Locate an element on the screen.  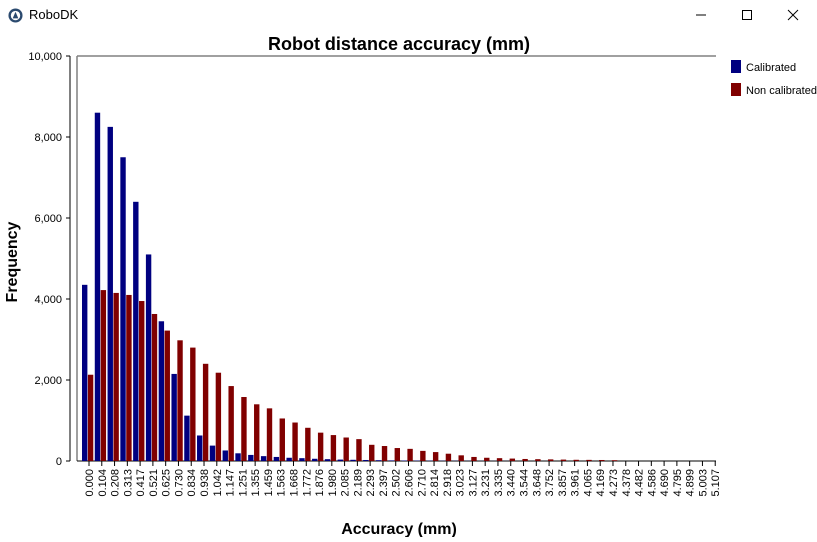
y-tick-label: 8,000 is located at coordinates (48, 138).